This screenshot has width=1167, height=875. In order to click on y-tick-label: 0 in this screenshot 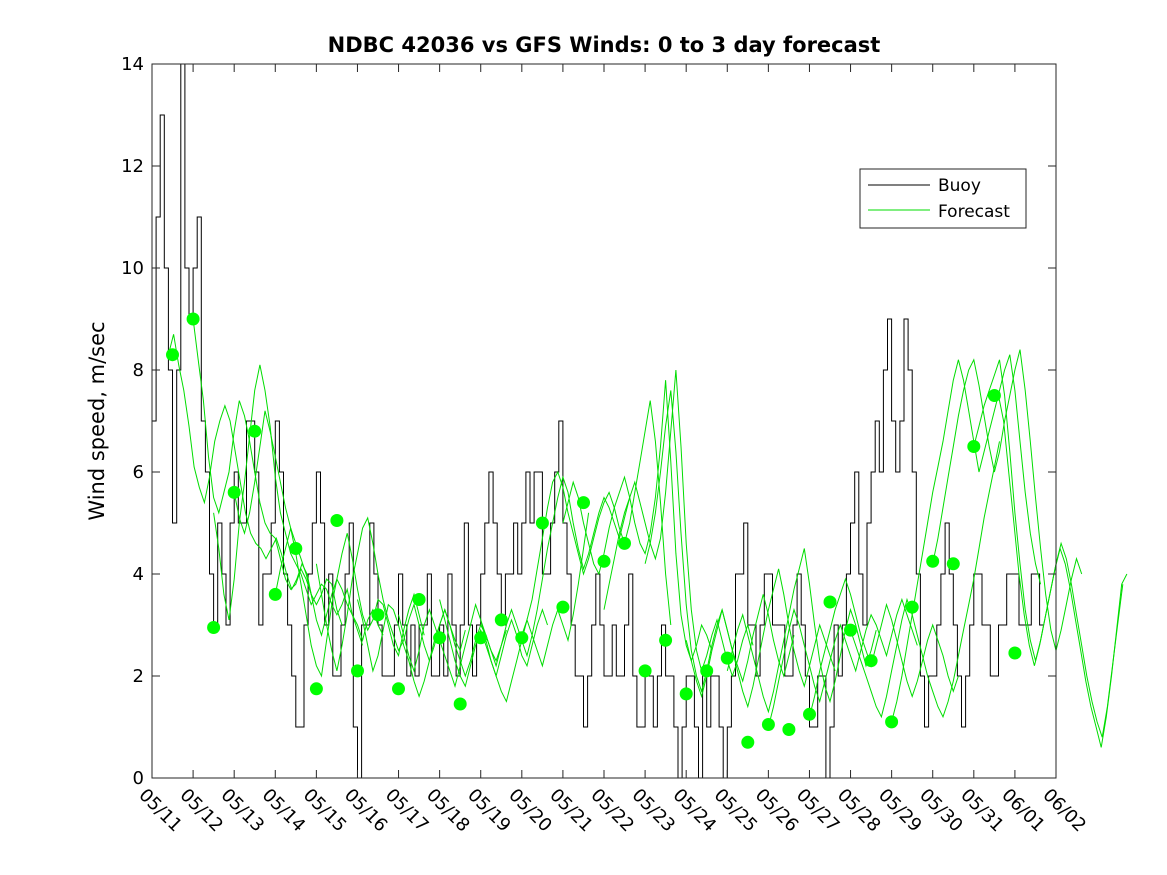, I will do `click(138, 778)`.